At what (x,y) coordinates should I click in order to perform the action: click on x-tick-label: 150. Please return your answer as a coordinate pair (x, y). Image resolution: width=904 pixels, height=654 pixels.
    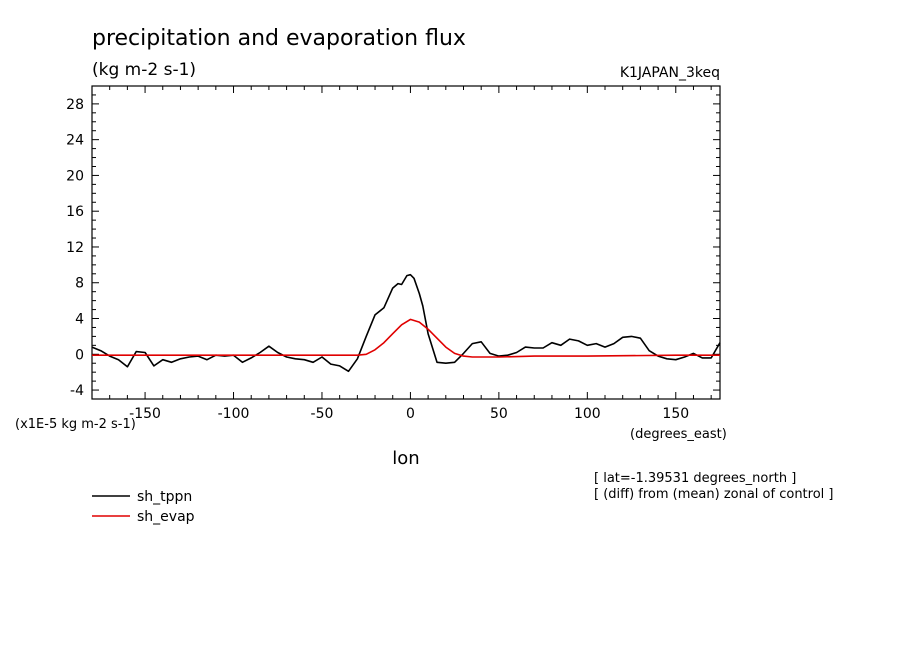
    Looking at the image, I should click on (675, 414).